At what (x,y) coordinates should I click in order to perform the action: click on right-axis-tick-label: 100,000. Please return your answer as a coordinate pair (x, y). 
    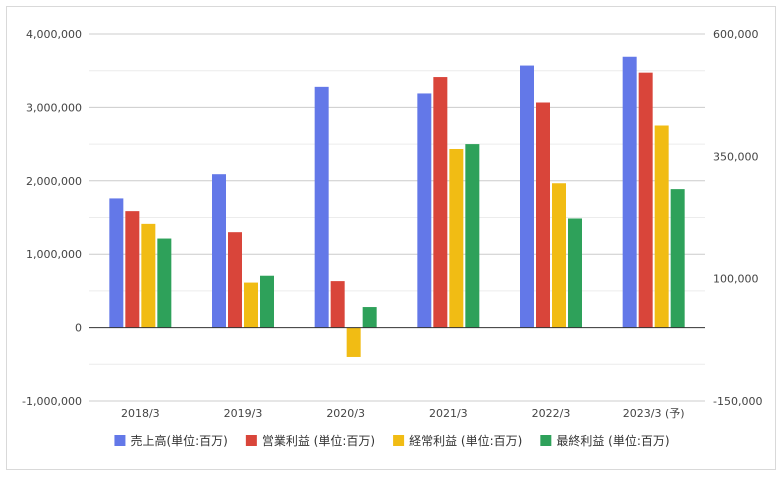
    Looking at the image, I should click on (736, 279).